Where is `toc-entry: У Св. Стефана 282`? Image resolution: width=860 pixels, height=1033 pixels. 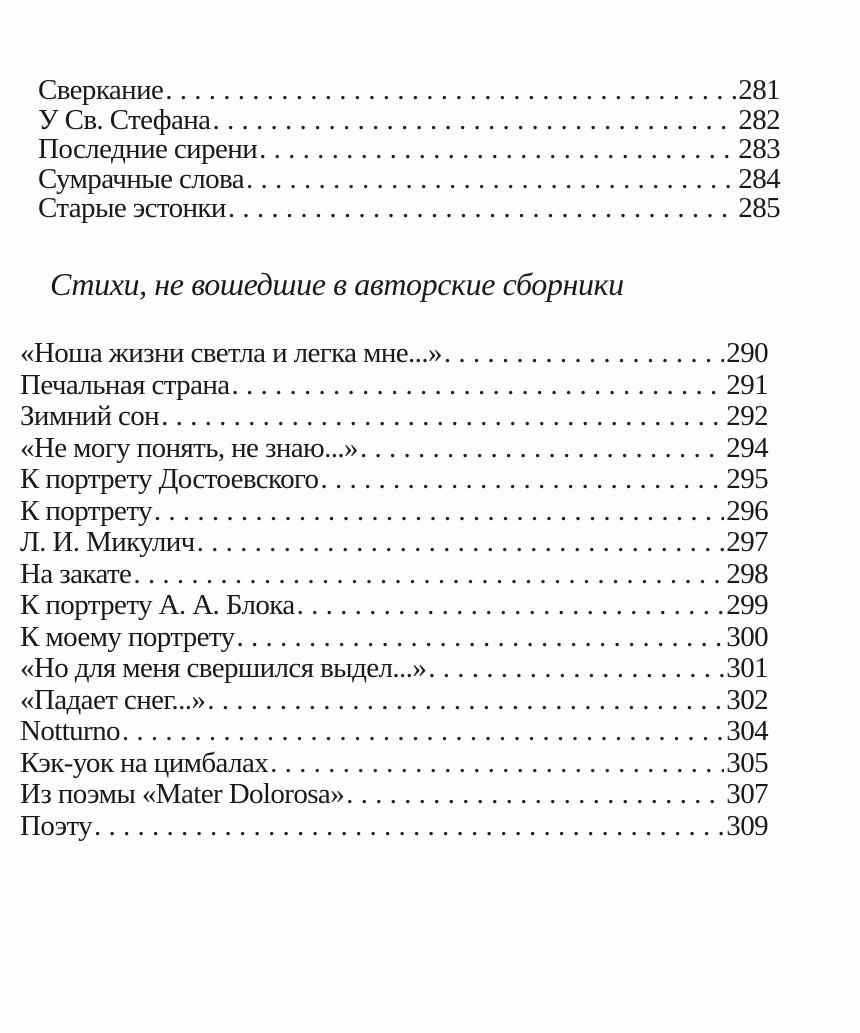 toc-entry: У Св. Стефана 282 is located at coordinates (409, 119).